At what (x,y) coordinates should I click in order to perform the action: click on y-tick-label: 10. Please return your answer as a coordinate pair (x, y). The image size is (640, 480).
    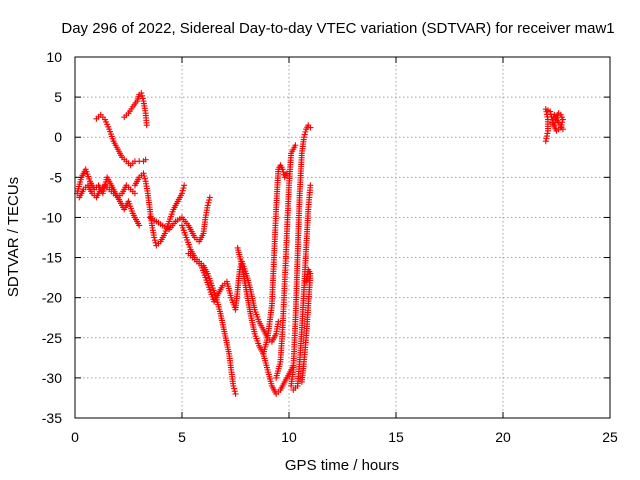
    Looking at the image, I should click on (54, 57).